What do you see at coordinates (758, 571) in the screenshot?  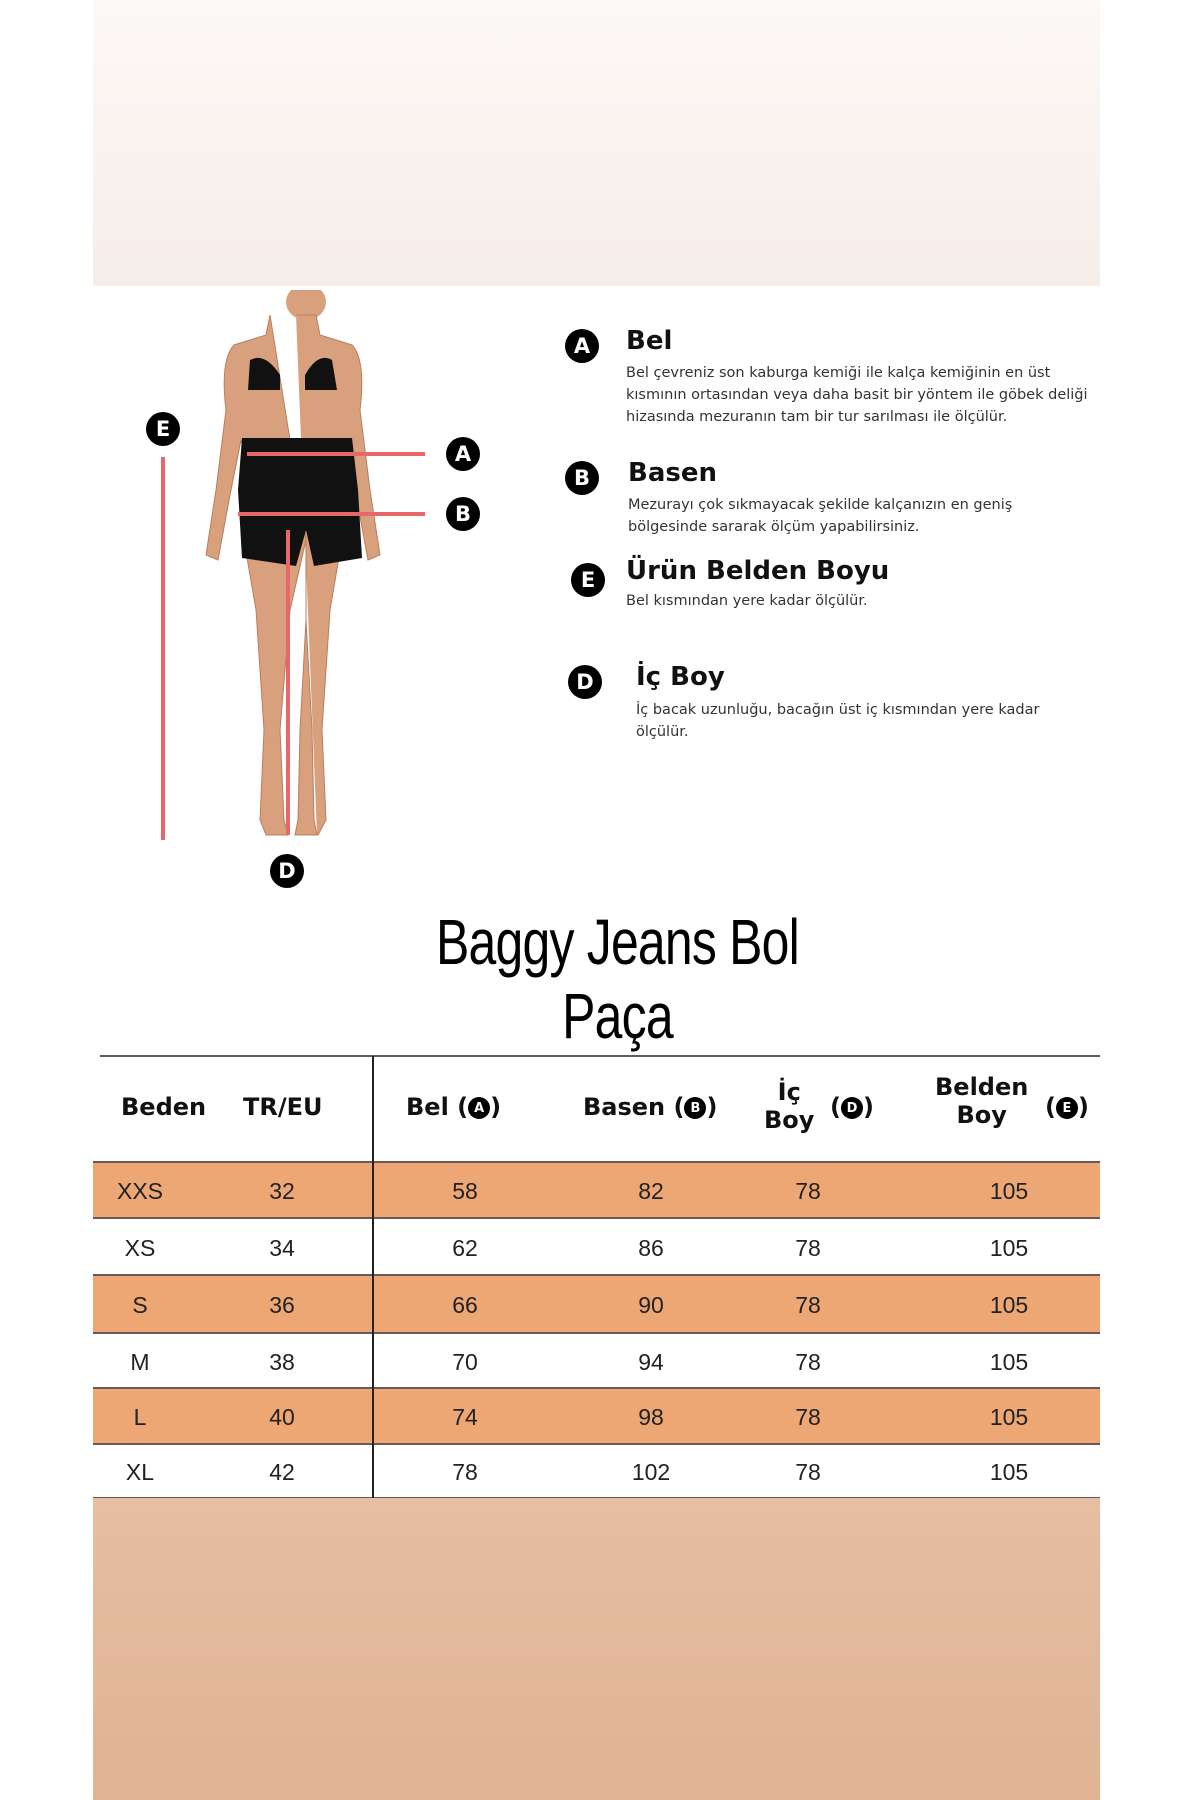 I see `guide-title: Ürün Belden Boyu` at bounding box center [758, 571].